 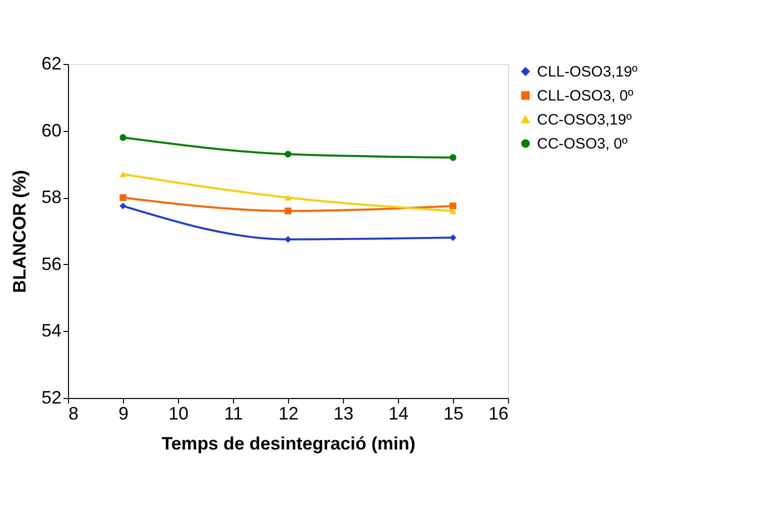 What do you see at coordinates (51, 264) in the screenshot?
I see `y-tick-label: 56` at bounding box center [51, 264].